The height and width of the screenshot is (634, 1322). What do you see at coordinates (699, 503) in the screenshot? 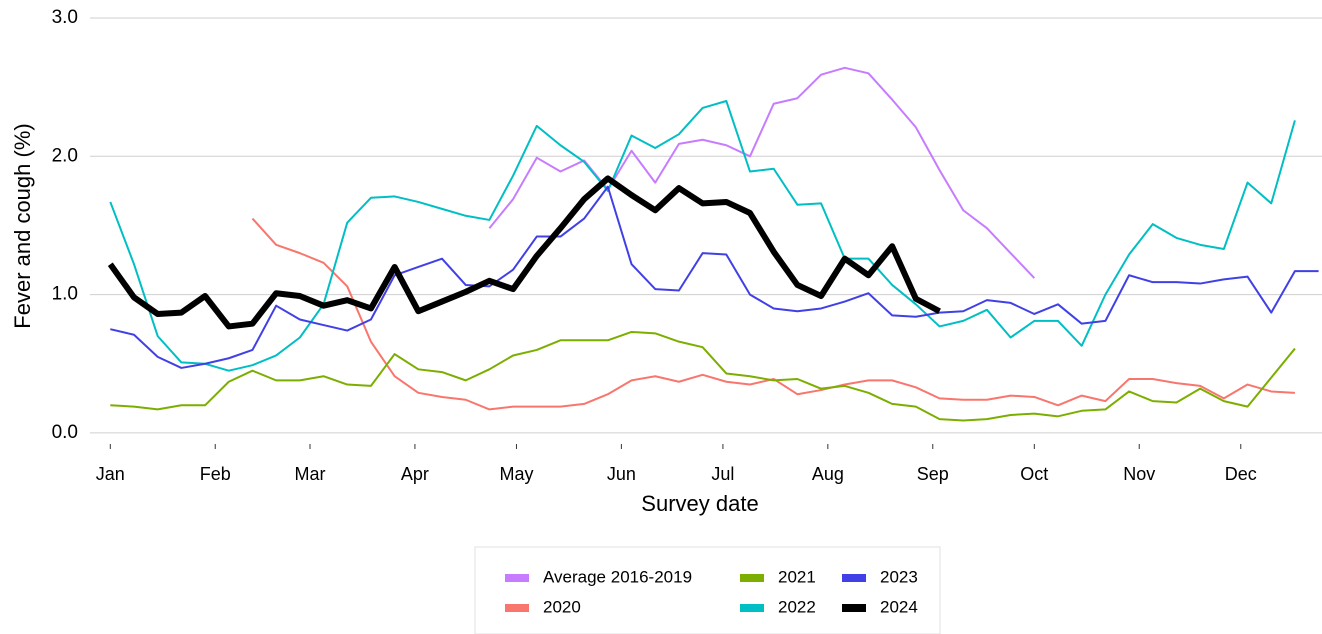
I see `x-axis-label: Survey date` at bounding box center [699, 503].